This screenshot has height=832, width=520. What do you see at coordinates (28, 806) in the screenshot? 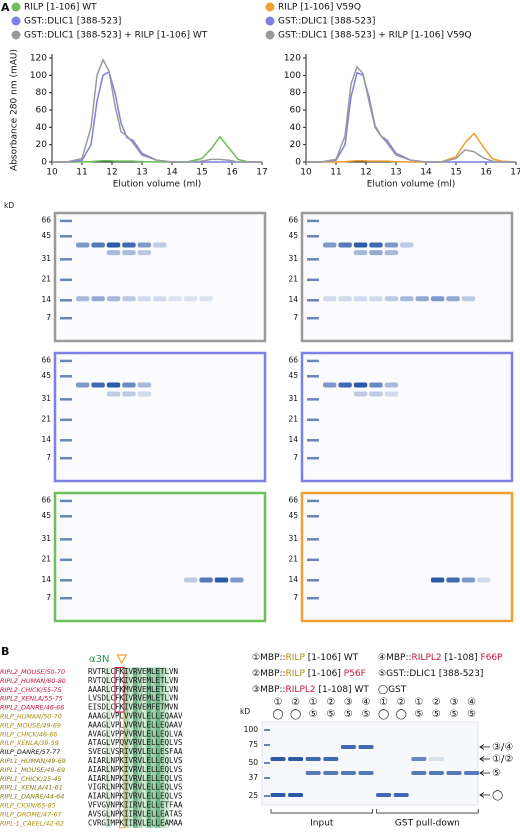
I see `species-name: RILP_CIOIN/65-85` at bounding box center [28, 806].